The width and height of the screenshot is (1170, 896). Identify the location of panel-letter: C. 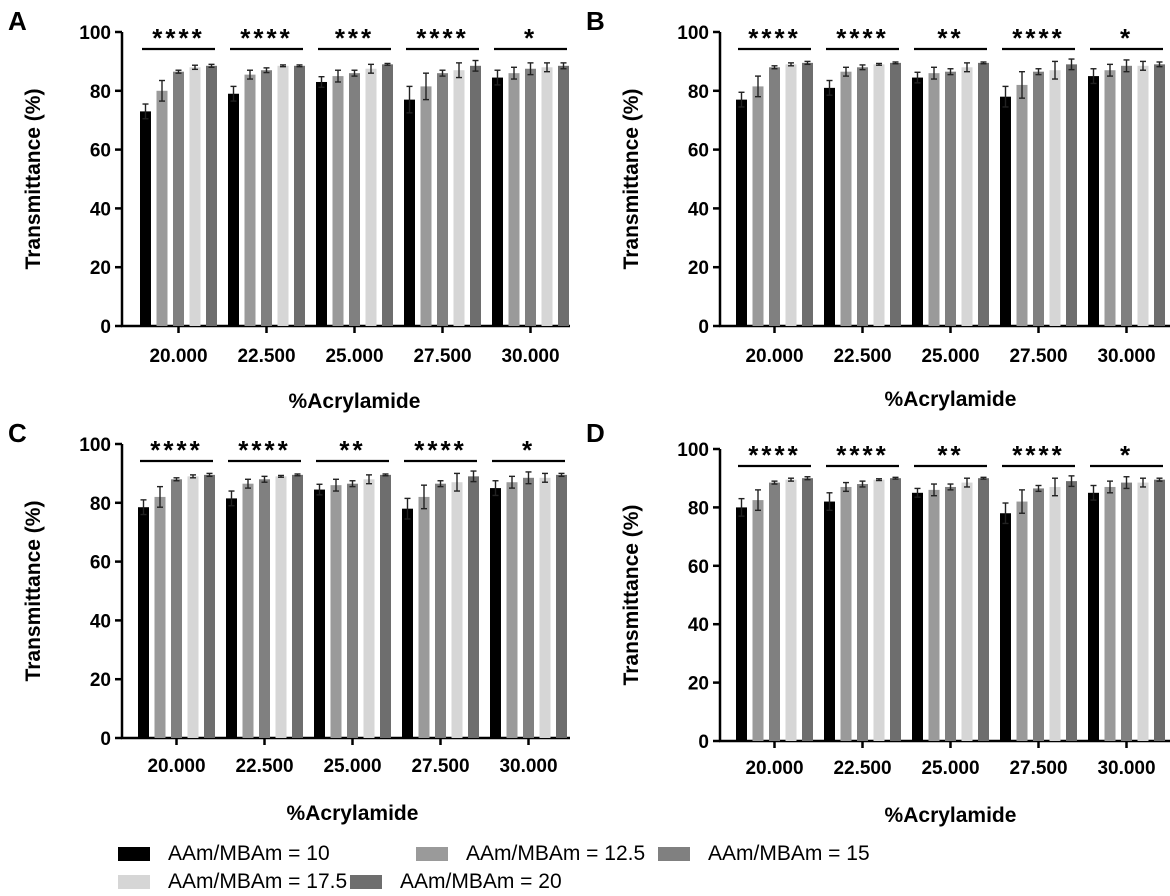
(17, 433).